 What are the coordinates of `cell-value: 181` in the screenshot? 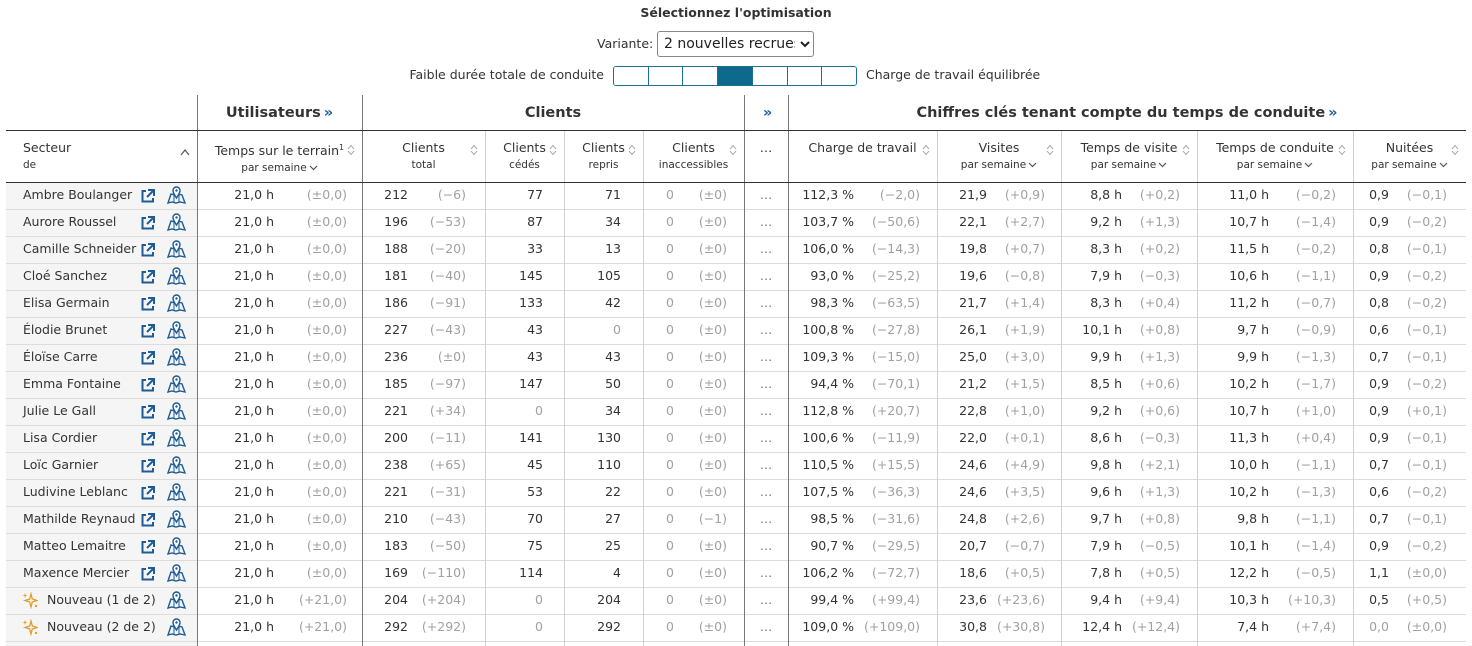 It's located at (396, 275).